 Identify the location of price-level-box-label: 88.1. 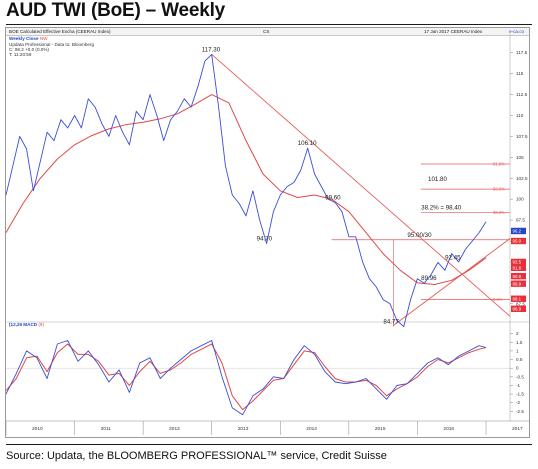
(517, 298).